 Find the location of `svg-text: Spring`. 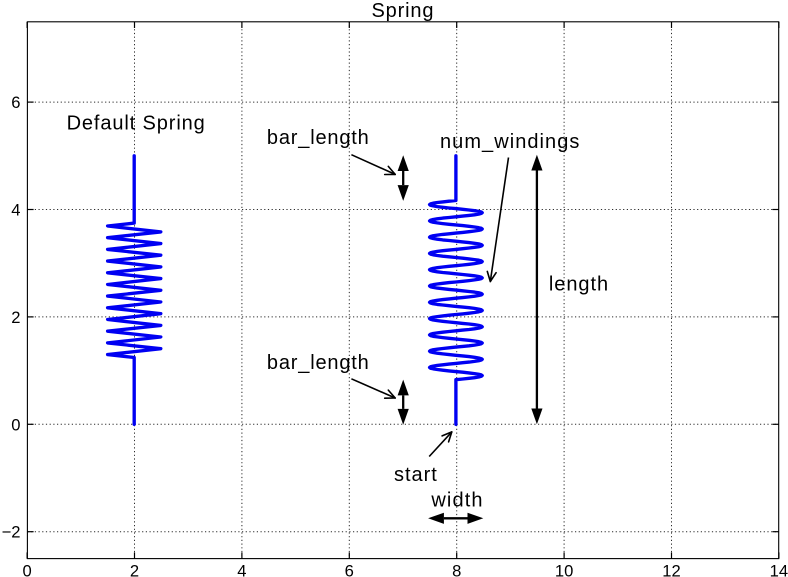

svg-text: Spring is located at coordinates (403, 11).